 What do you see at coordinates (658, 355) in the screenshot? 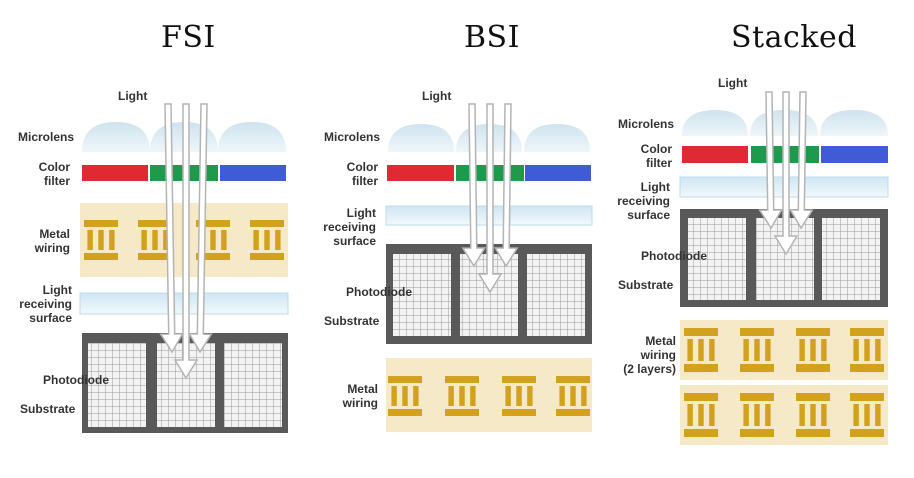
I see `stacked-metal-wiring-line-2: wiring` at bounding box center [658, 355].